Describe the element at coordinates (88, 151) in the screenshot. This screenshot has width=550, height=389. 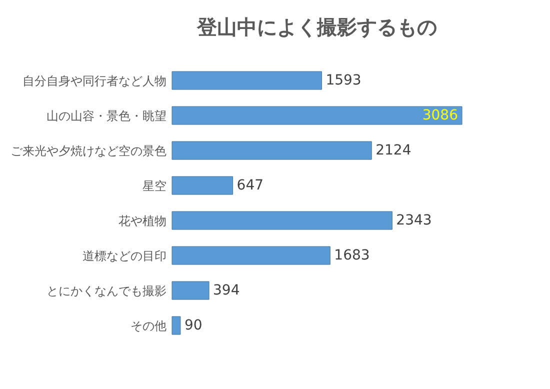
I see `y-tick-label: ご来光や夕焼けなど空の景色` at that location.